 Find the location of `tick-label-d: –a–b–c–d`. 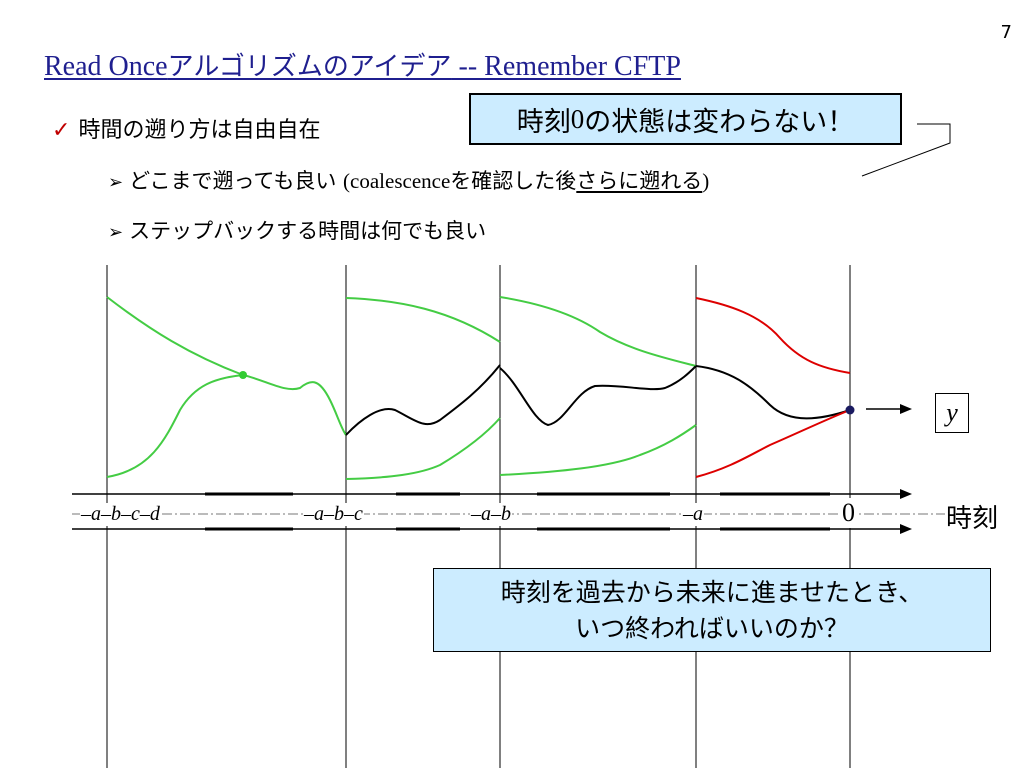

tick-label-d: –a–b–c–d is located at coordinates (120, 514).